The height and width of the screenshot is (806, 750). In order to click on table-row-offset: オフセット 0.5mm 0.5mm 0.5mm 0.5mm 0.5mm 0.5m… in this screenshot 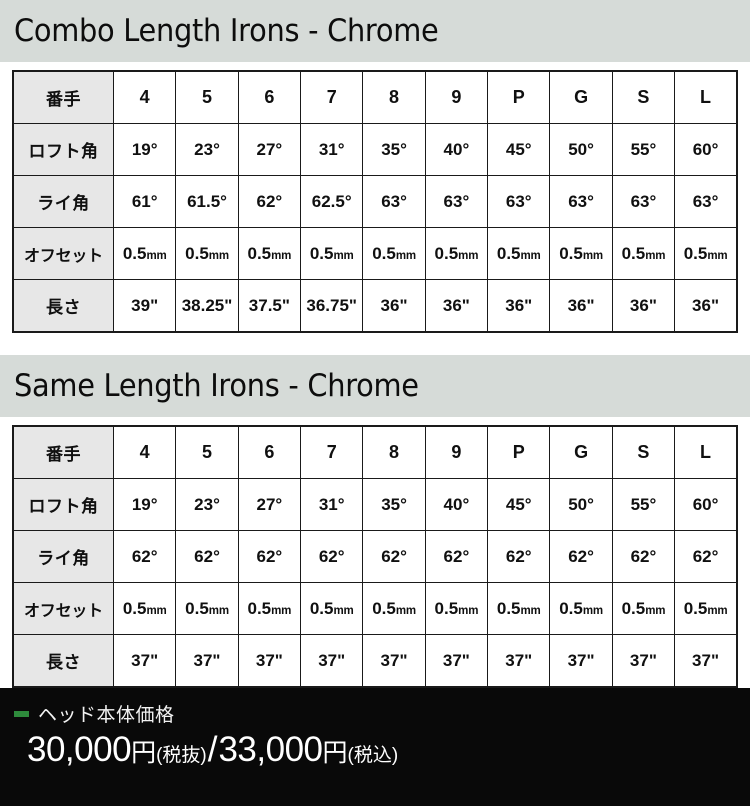, I will do `click(375, 608)`.